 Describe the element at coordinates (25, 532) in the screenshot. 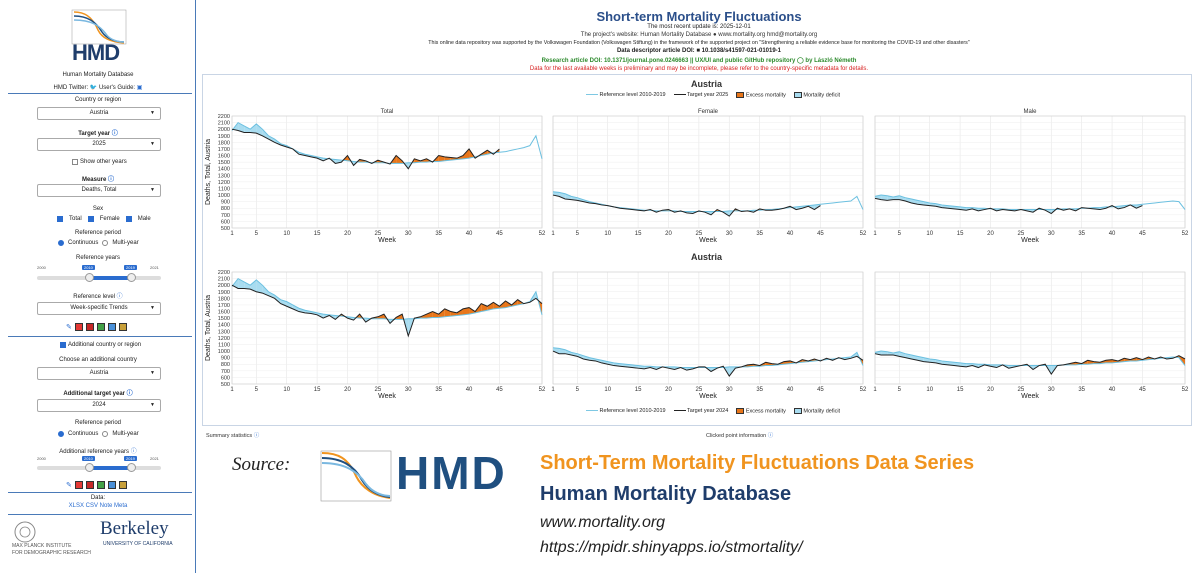

I see `mpi-logo-icon` at that location.